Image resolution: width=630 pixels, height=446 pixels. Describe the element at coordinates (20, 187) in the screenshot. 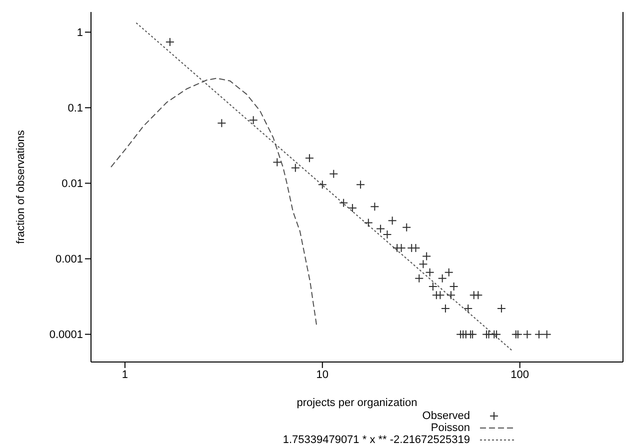

I see `y-axis-title: fraction of observations` at that location.